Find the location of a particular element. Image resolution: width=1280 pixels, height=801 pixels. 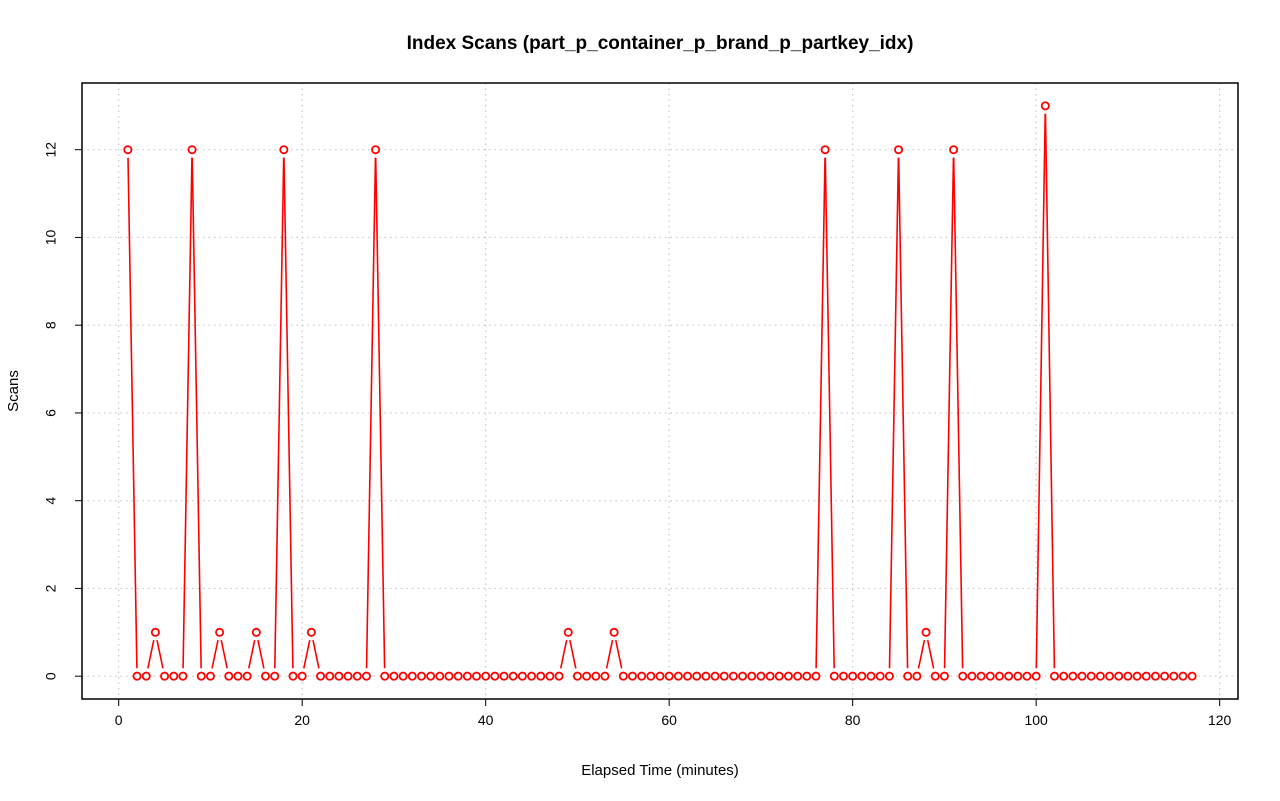

x-tick-label: 0 is located at coordinates (119, 720).